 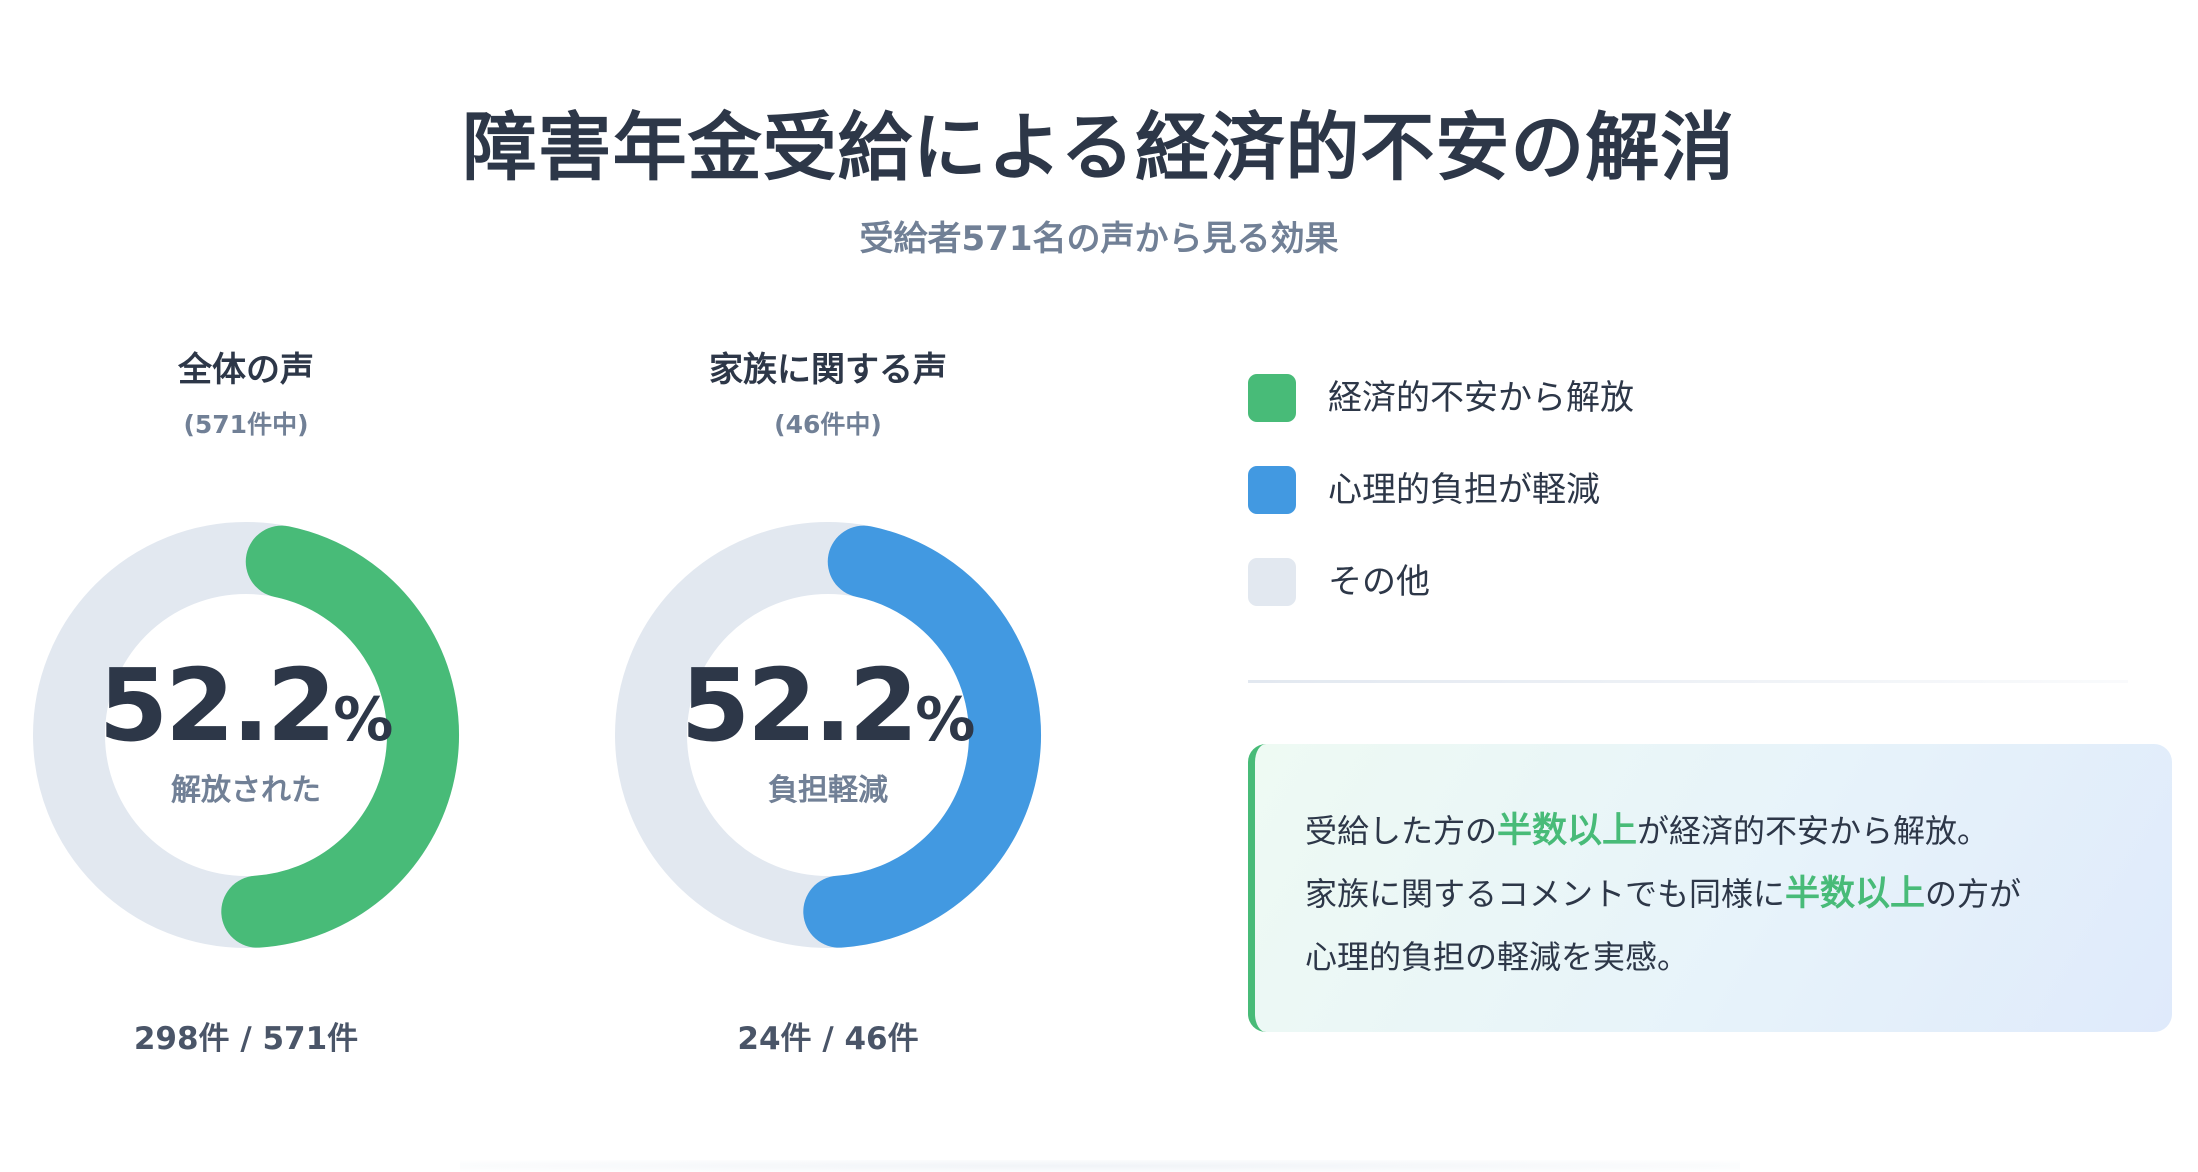 I want to click on page-title: 障害年金受給による経済的不安の解消, so click(x=1099, y=148).